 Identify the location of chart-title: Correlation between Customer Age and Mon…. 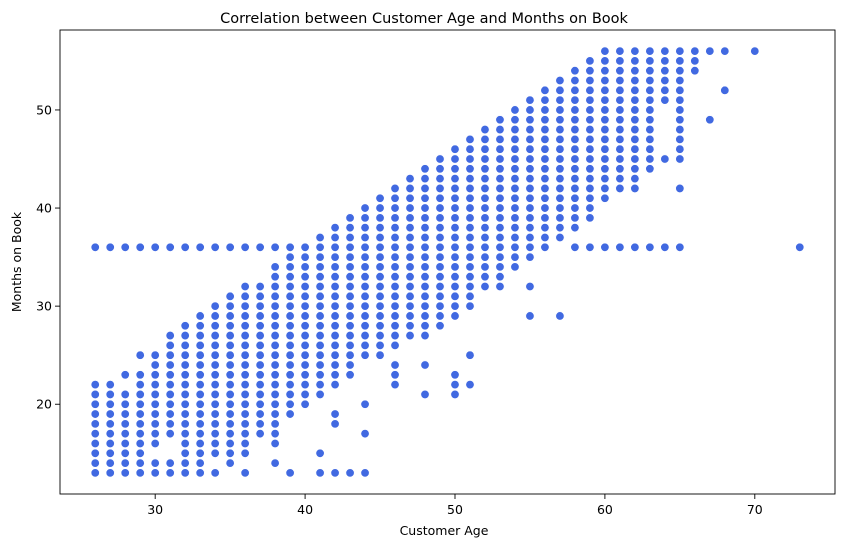
(424, 19).